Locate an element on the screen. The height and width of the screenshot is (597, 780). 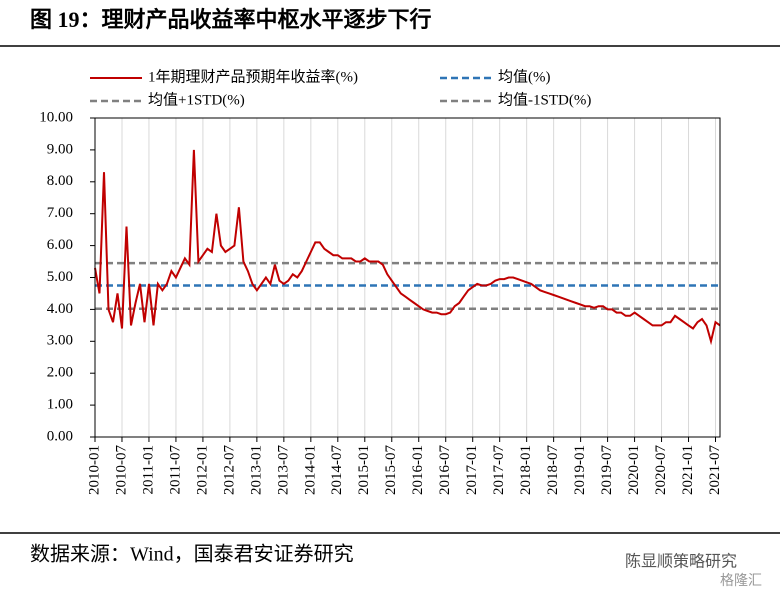
x-tick-label: 2012-07 is located at coordinates (229, 470).